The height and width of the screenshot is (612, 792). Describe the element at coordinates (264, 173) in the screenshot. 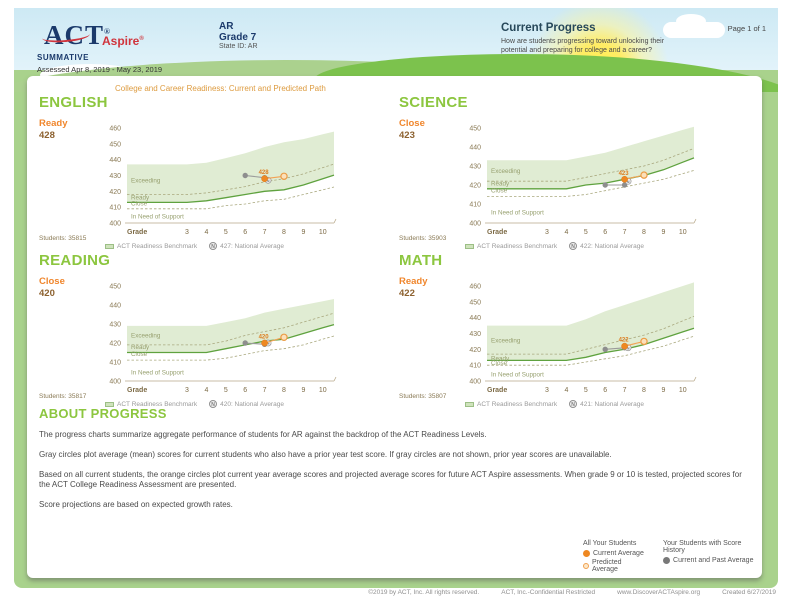

I see `svg-text: 428` at that location.